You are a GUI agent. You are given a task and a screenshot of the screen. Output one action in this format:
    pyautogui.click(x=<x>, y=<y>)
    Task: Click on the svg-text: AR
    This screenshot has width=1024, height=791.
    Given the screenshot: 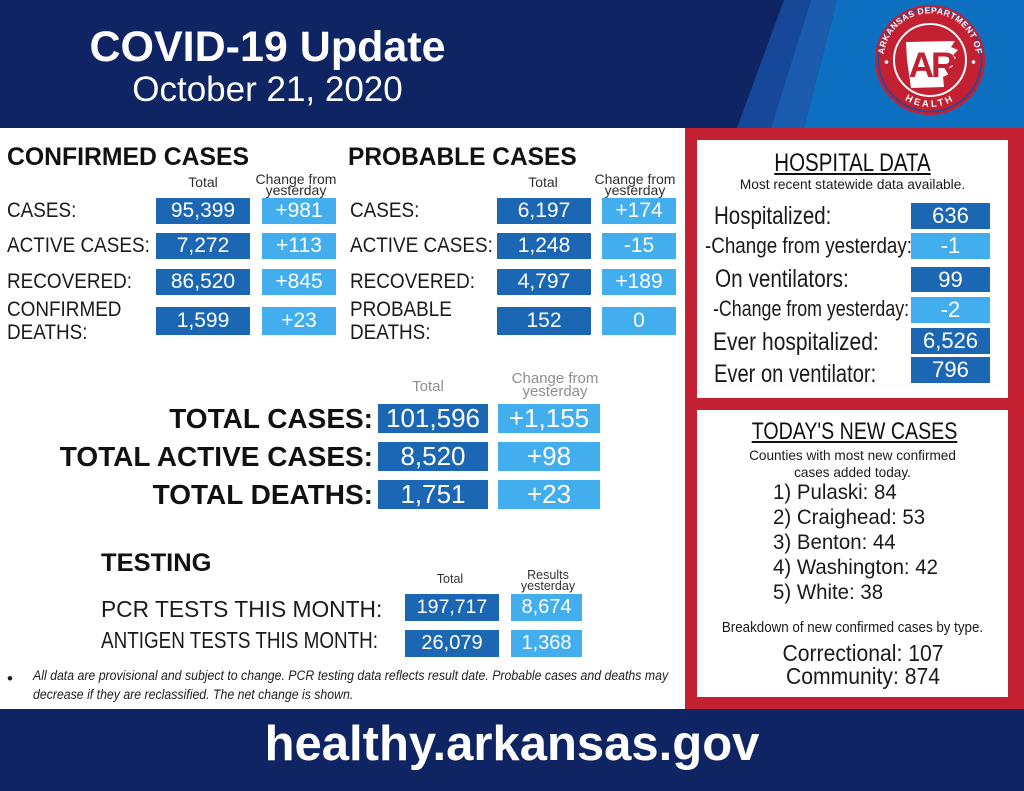 What is the action you would take?
    pyautogui.click(x=932, y=65)
    